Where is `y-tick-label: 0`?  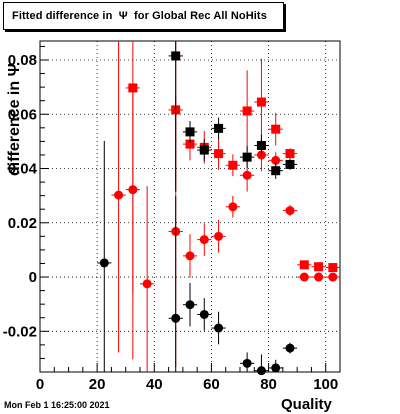
y-tick-label: 0 is located at coordinates (33, 277).